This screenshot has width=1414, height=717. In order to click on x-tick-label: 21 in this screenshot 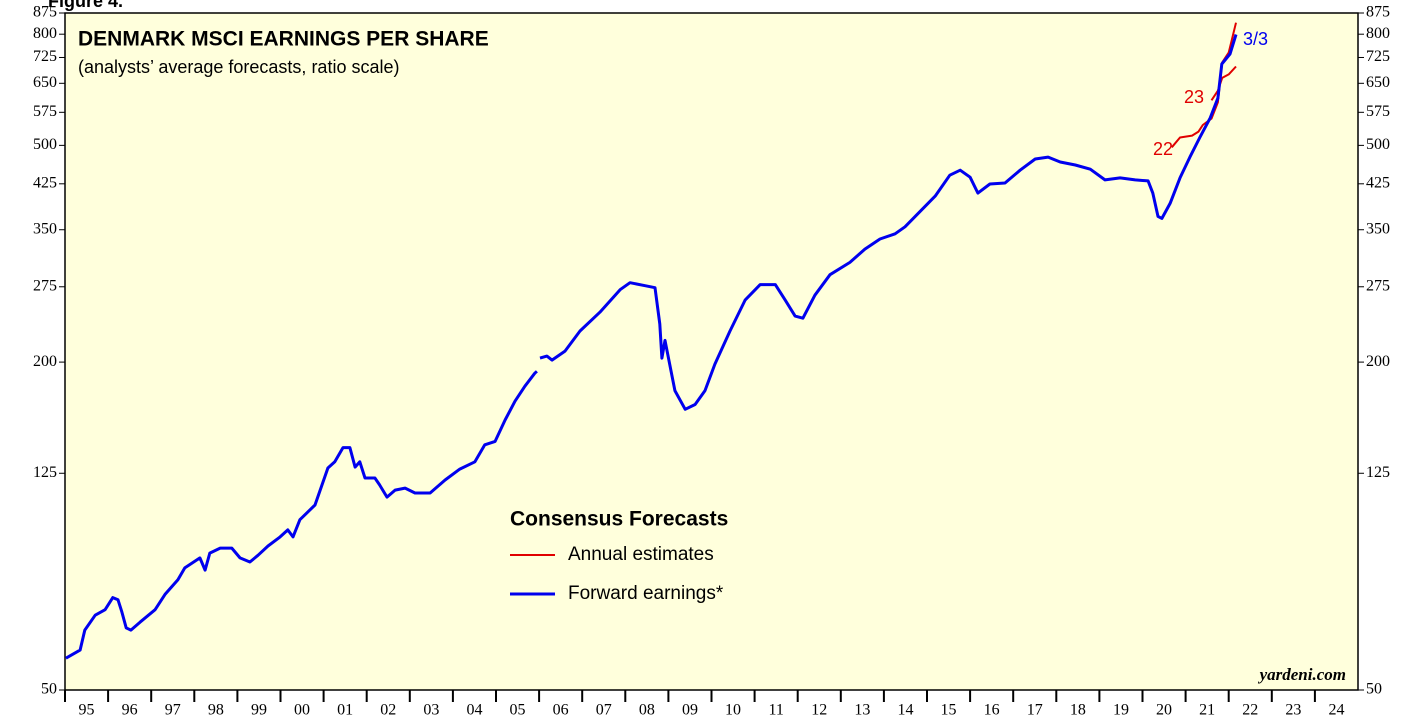, I will do `click(1207, 709)`.